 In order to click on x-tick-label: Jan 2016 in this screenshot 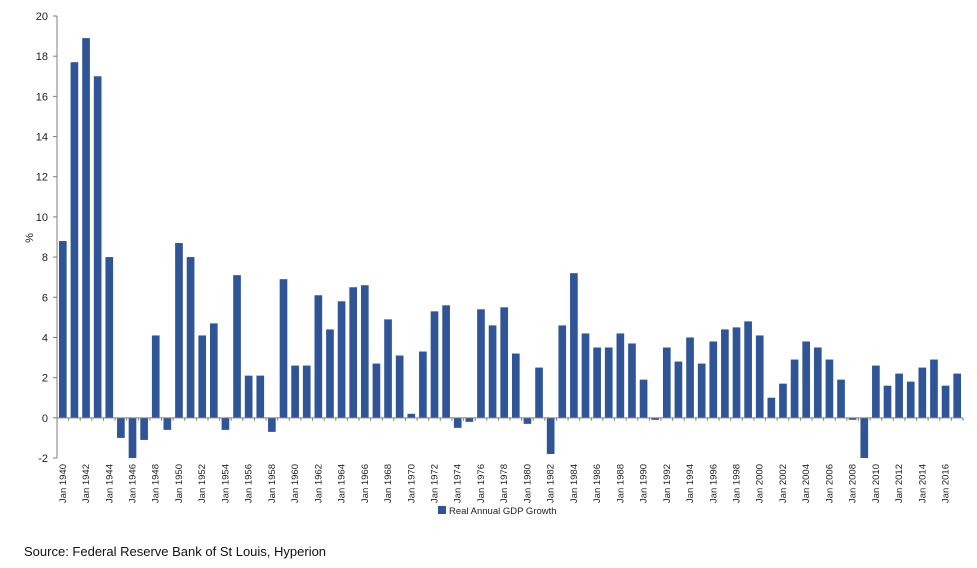, I will do `click(946, 483)`.